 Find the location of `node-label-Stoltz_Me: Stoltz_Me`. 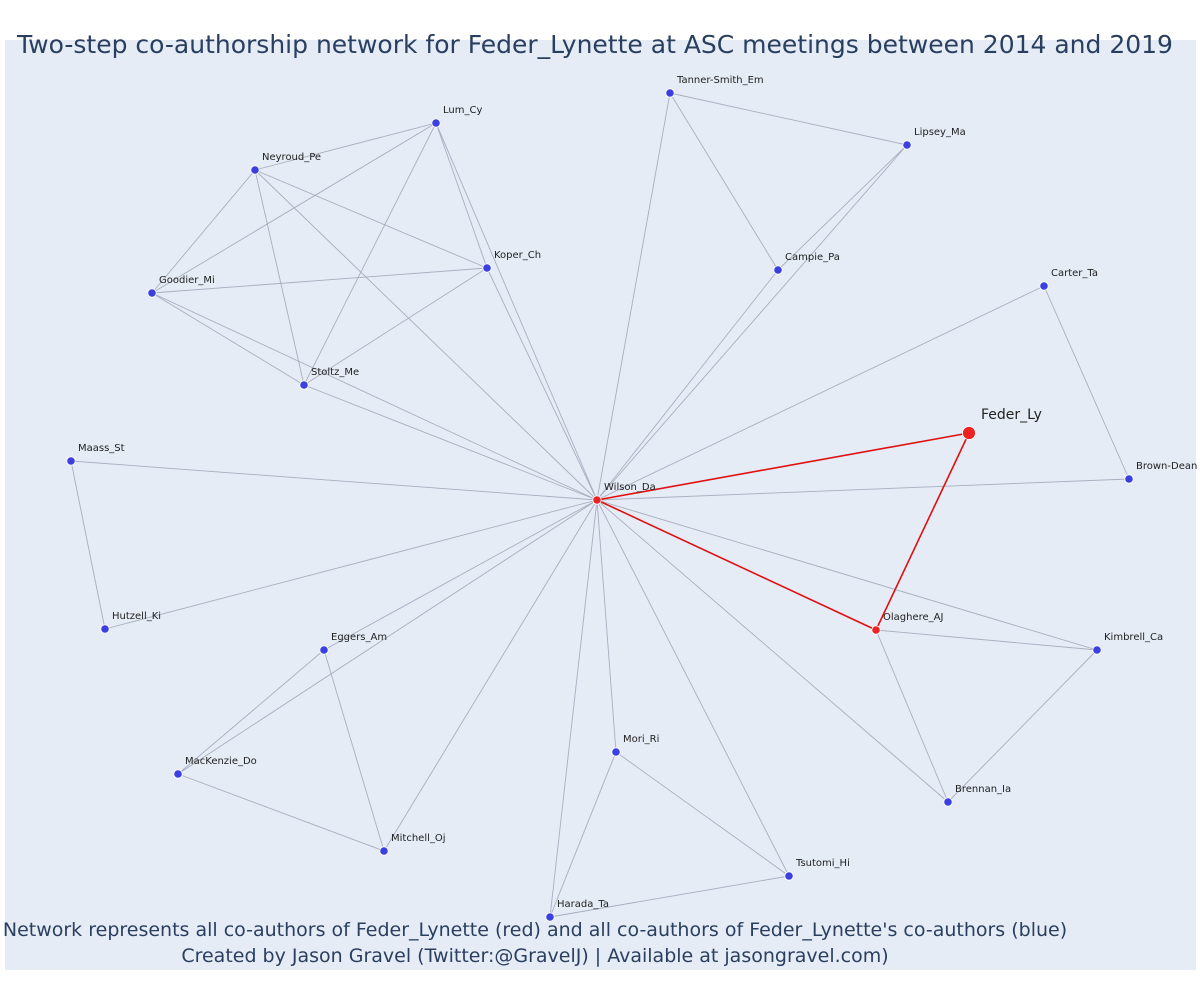

node-label-Stoltz_Me: Stoltz_Me is located at coordinates (335, 372).